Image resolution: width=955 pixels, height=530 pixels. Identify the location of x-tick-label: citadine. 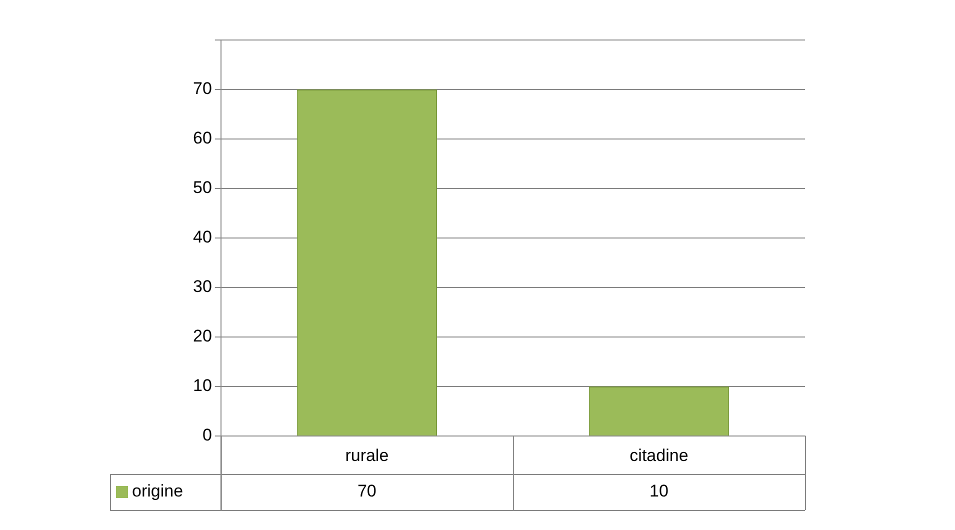
(659, 455).